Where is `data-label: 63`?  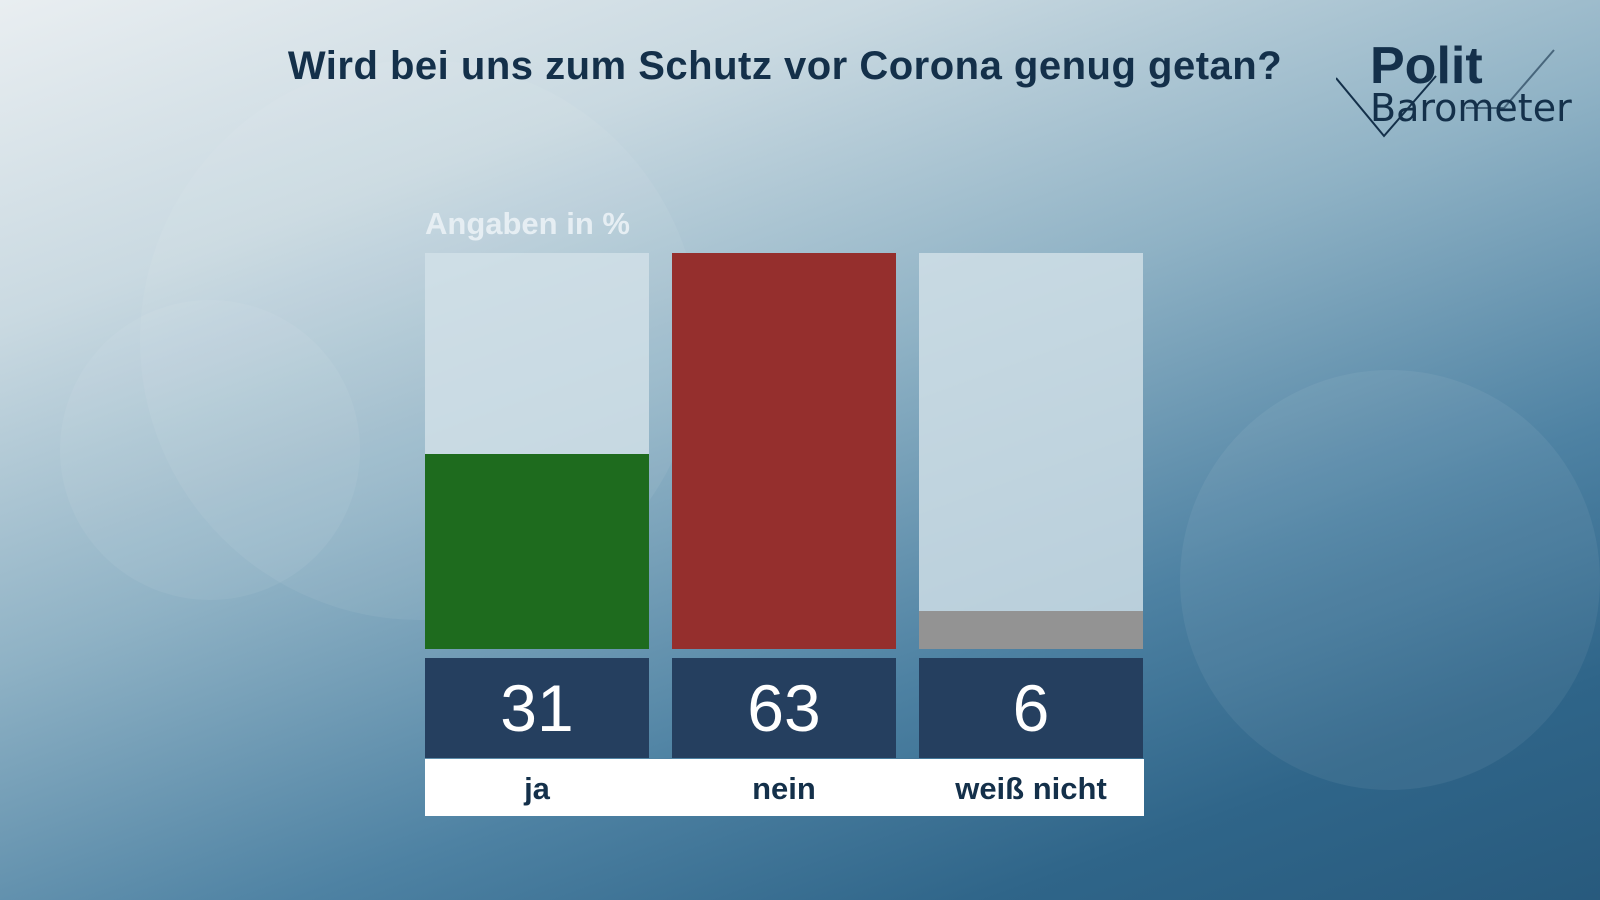
data-label: 63 is located at coordinates (784, 708).